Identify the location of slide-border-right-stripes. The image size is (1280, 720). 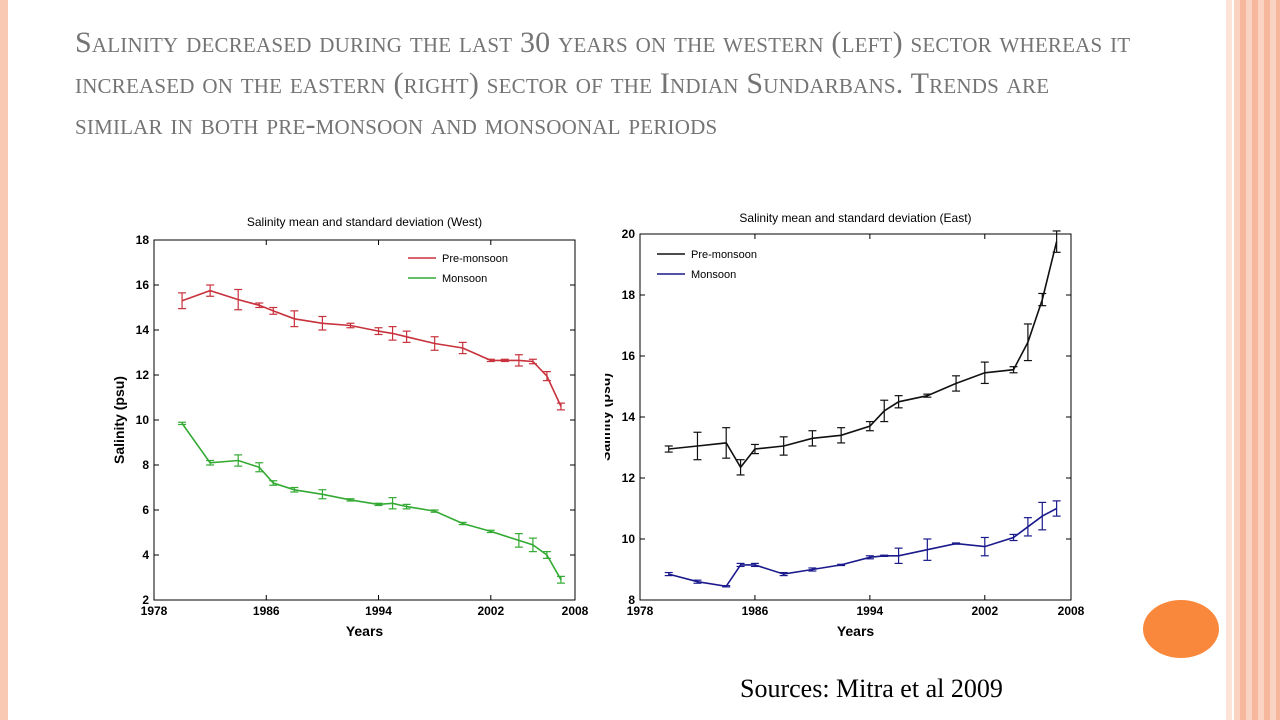
(1257, 360).